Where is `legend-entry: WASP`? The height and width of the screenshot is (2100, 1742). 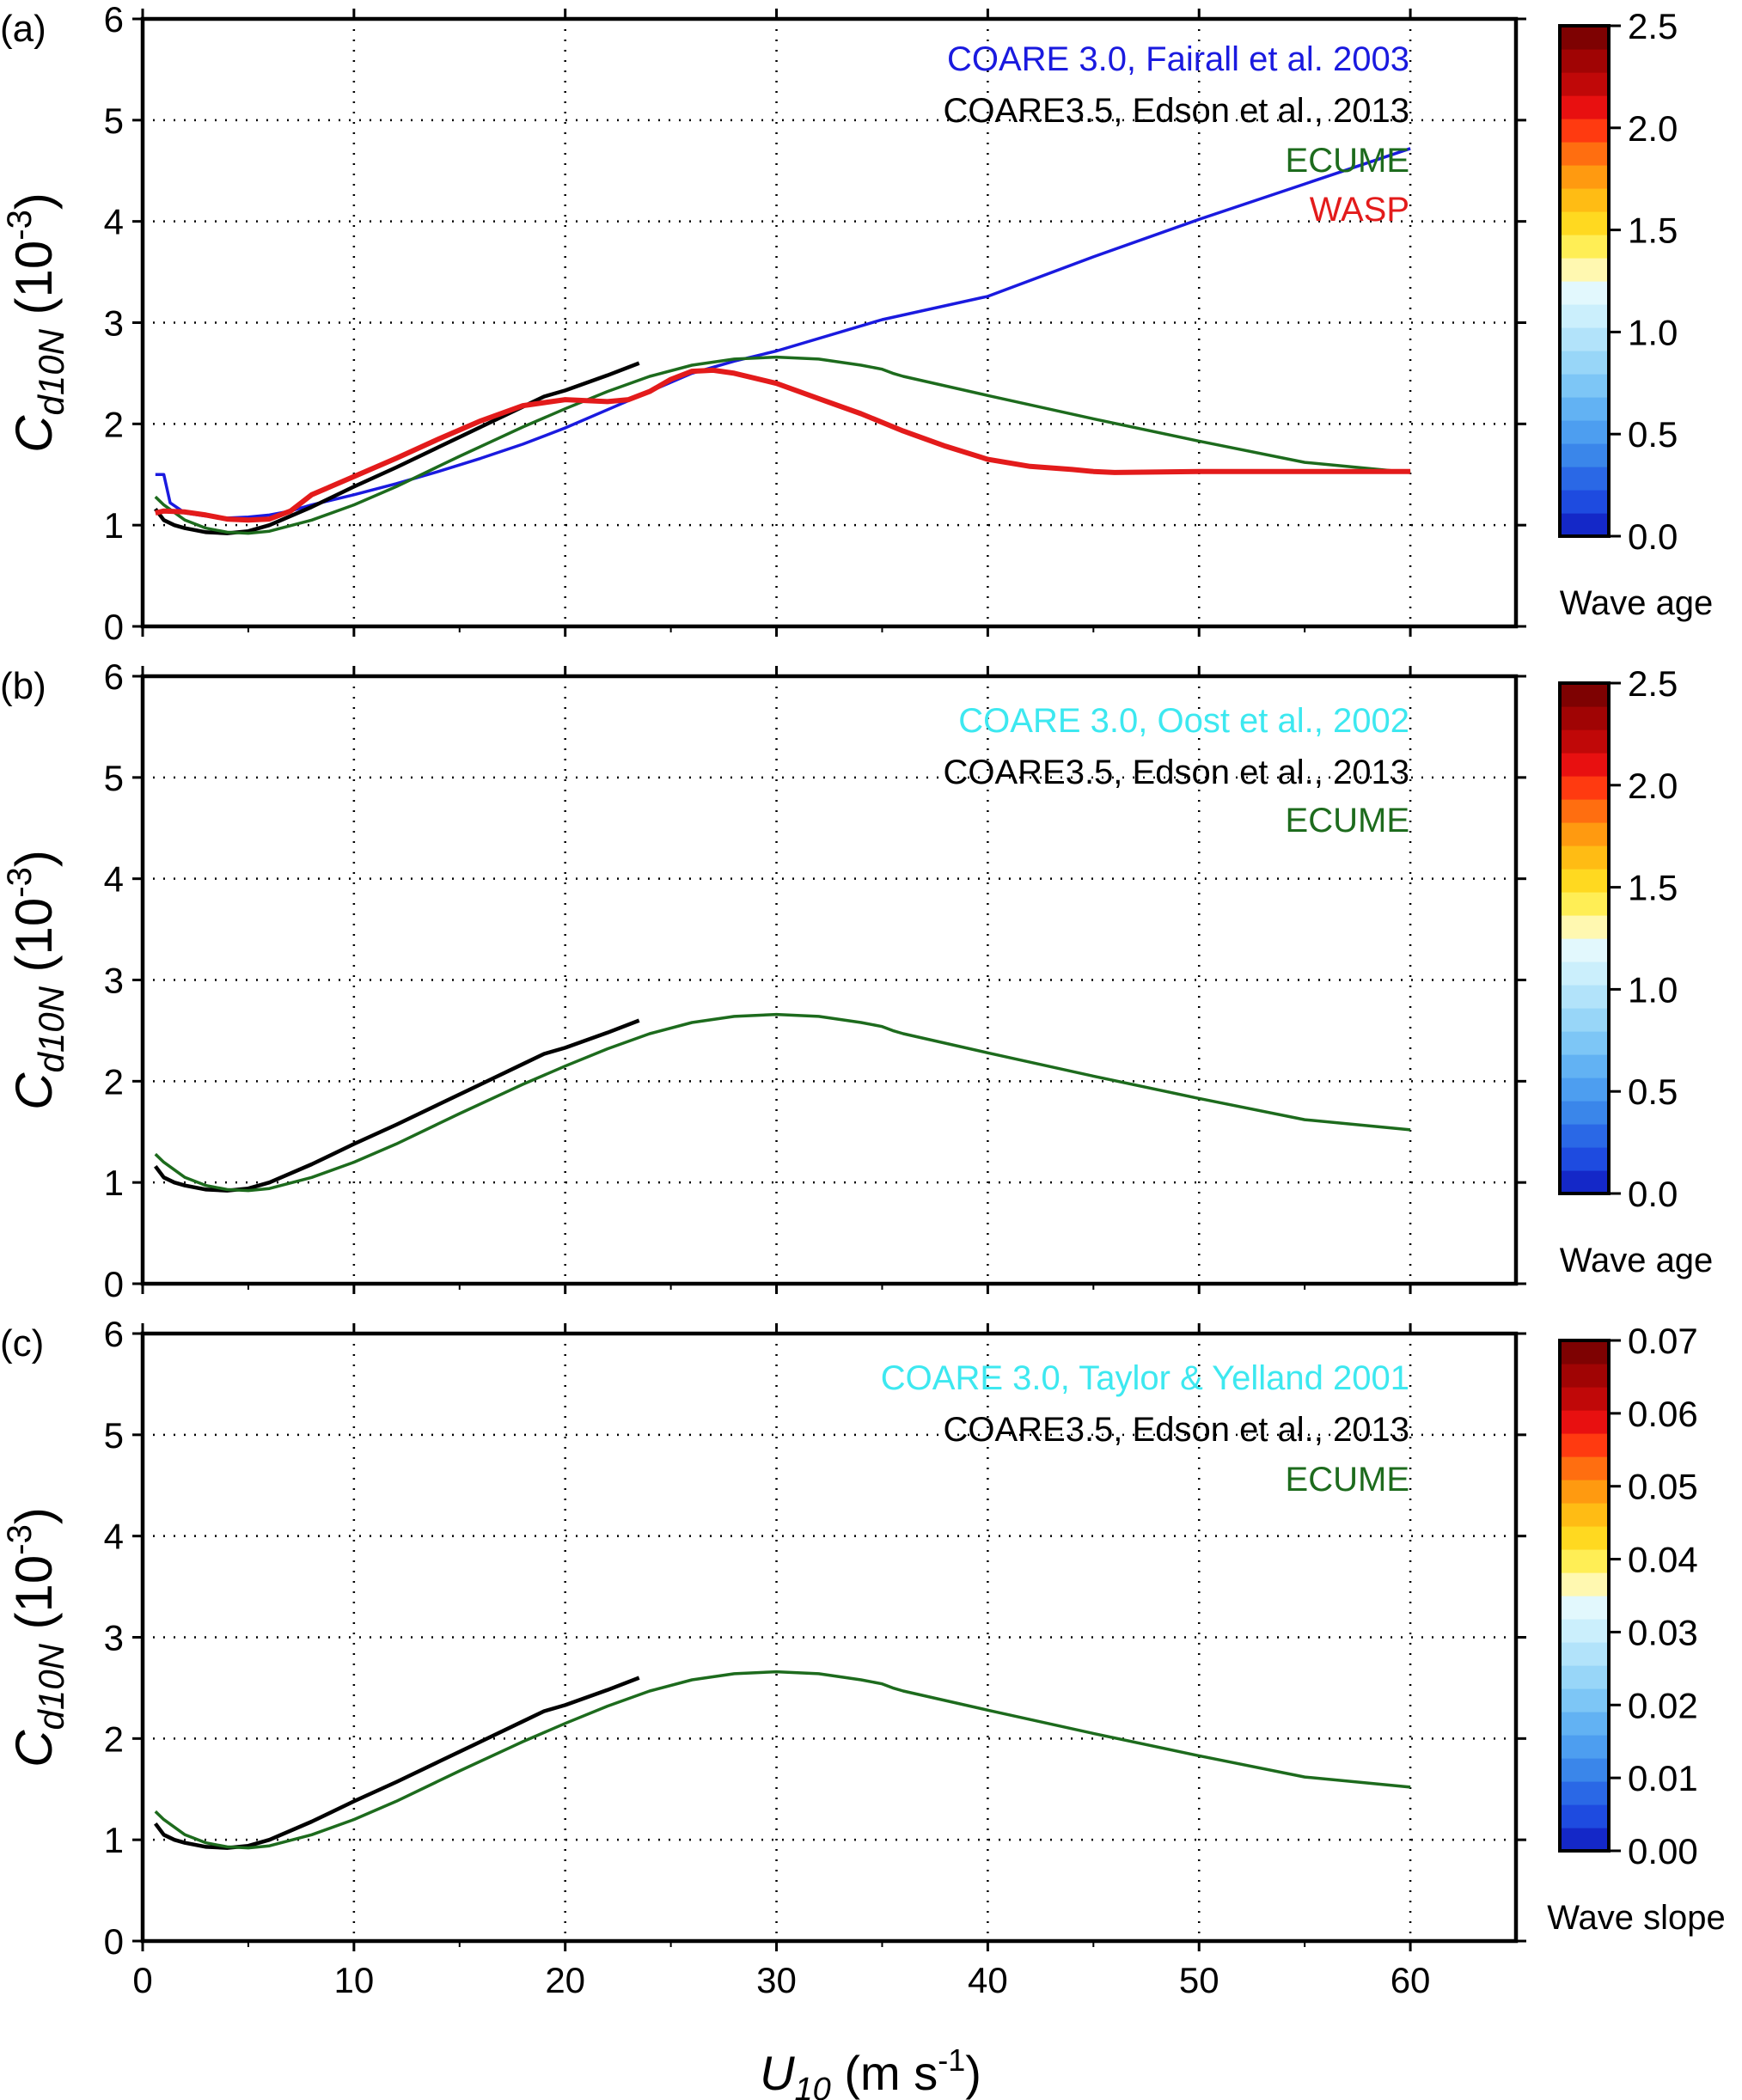 legend-entry: WASP is located at coordinates (1359, 210).